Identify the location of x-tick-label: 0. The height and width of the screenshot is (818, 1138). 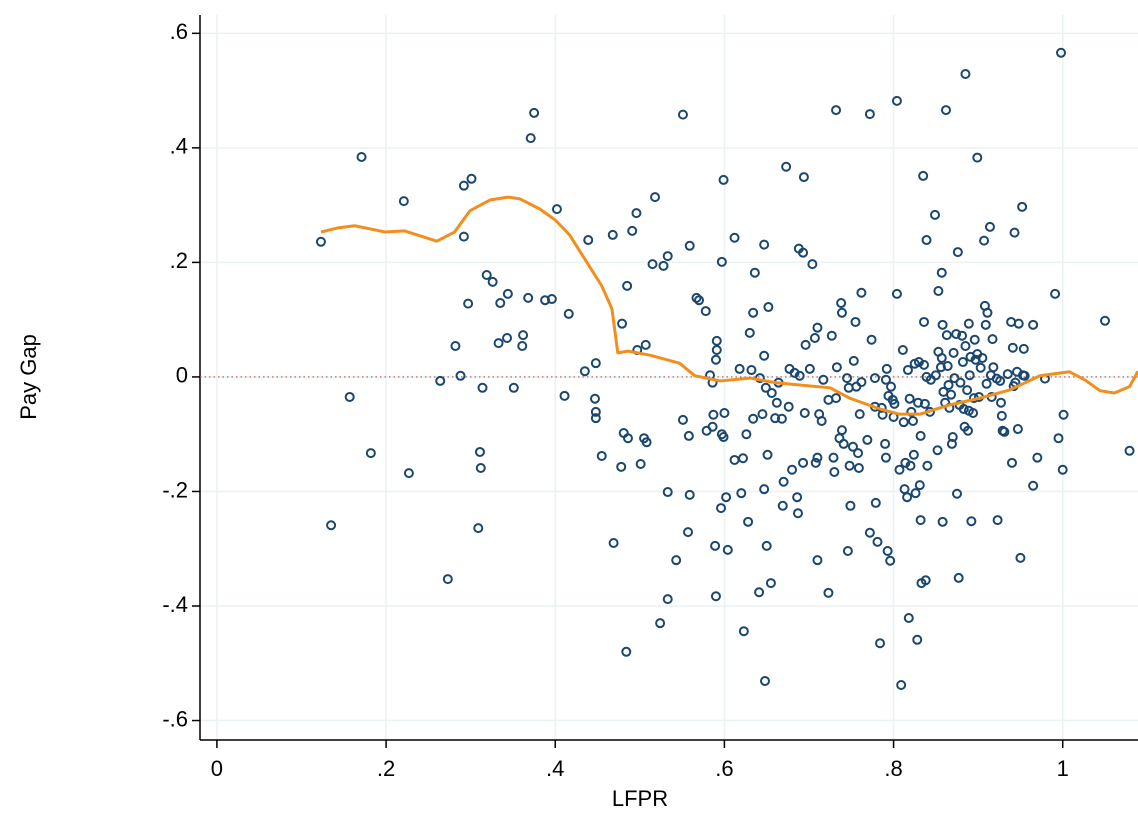
(217, 768).